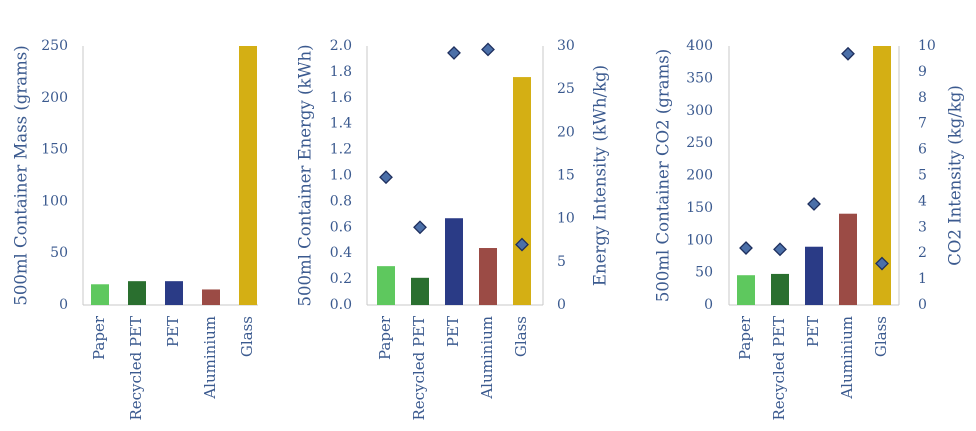 The width and height of the screenshot is (976, 431). I want to click on y-tick-label: 400, so click(699, 46).